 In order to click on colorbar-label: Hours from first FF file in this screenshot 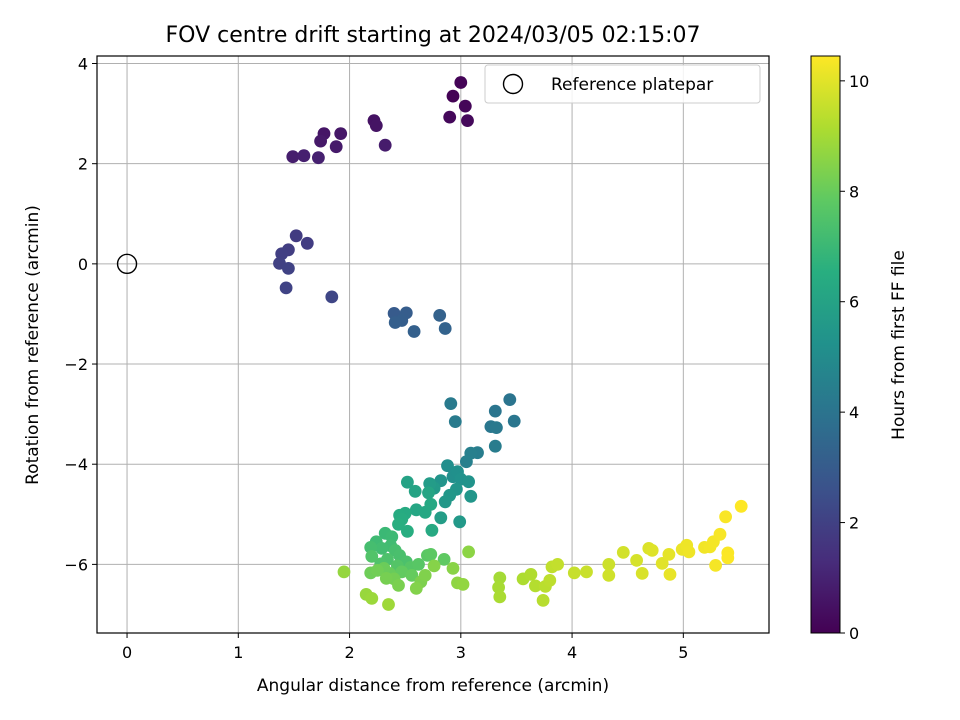, I will do `click(899, 345)`.